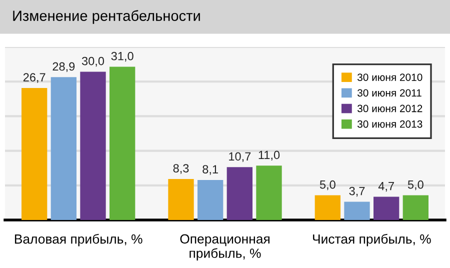 This screenshot has height=268, width=450. Describe the element at coordinates (357, 191) in the screenshot. I see `data-label: 3,7` at that location.